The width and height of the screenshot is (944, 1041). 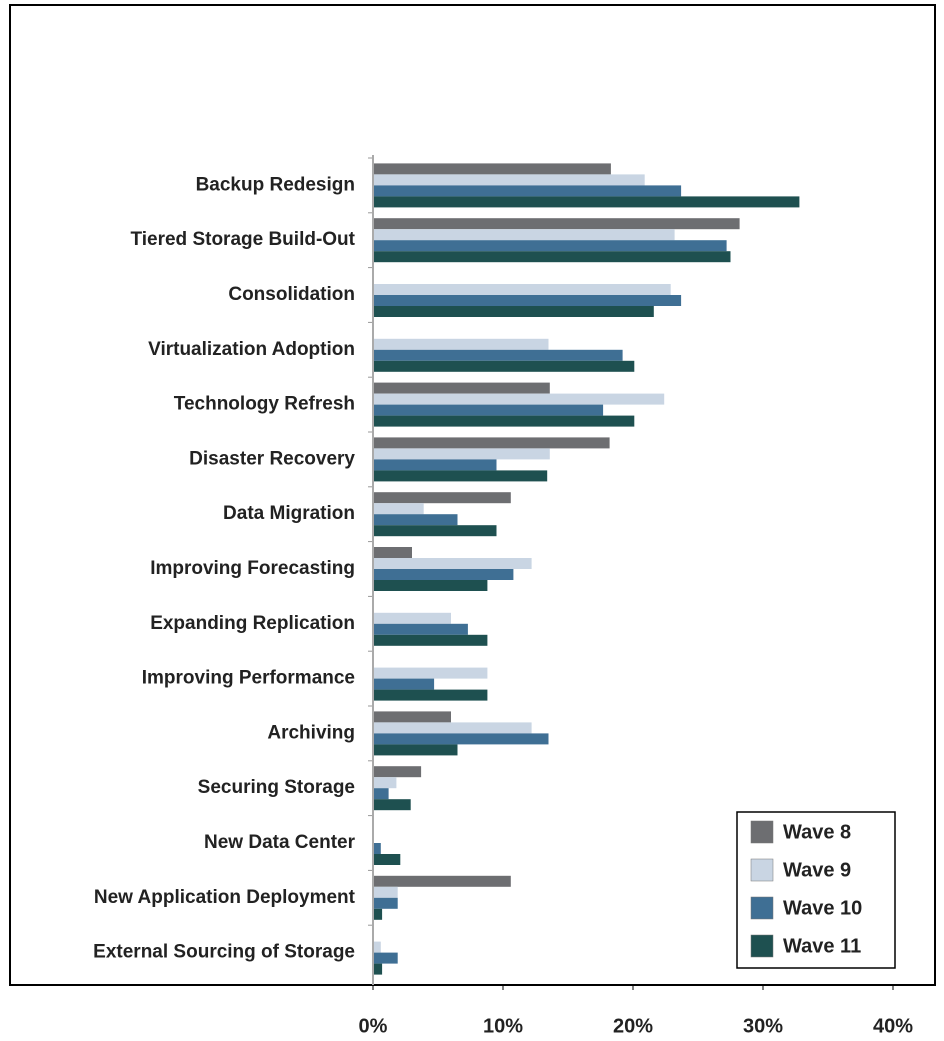 What do you see at coordinates (503, 1026) in the screenshot?
I see `x-tick-label: 10%` at bounding box center [503, 1026].